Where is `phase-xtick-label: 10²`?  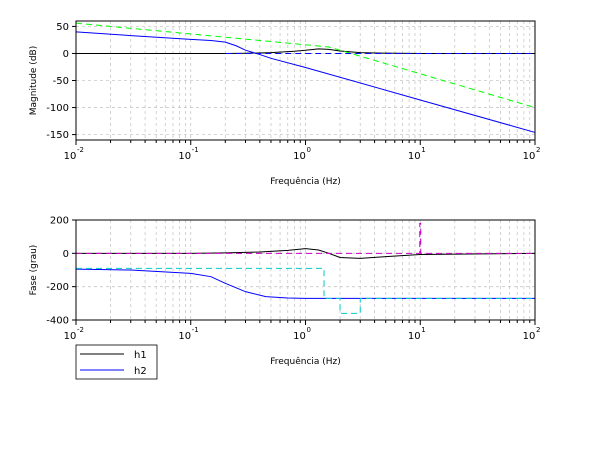 phase-xtick-label: 10² is located at coordinates (532, 334).